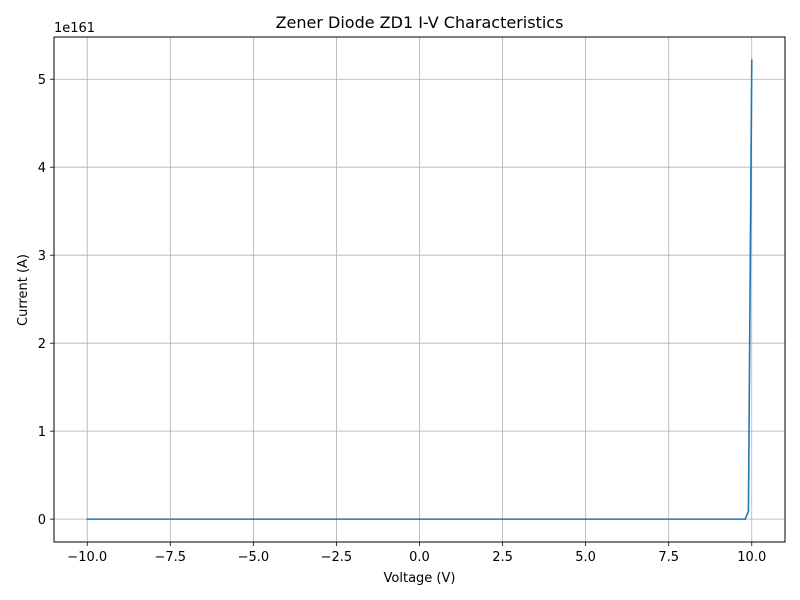 The image size is (800, 600). Describe the element at coordinates (42, 168) in the screenshot. I see `y-tick-label: 4` at that location.